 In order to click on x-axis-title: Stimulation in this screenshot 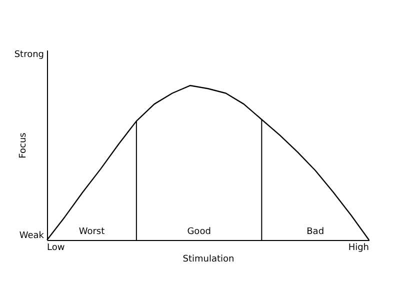, I will do `click(208, 259)`.